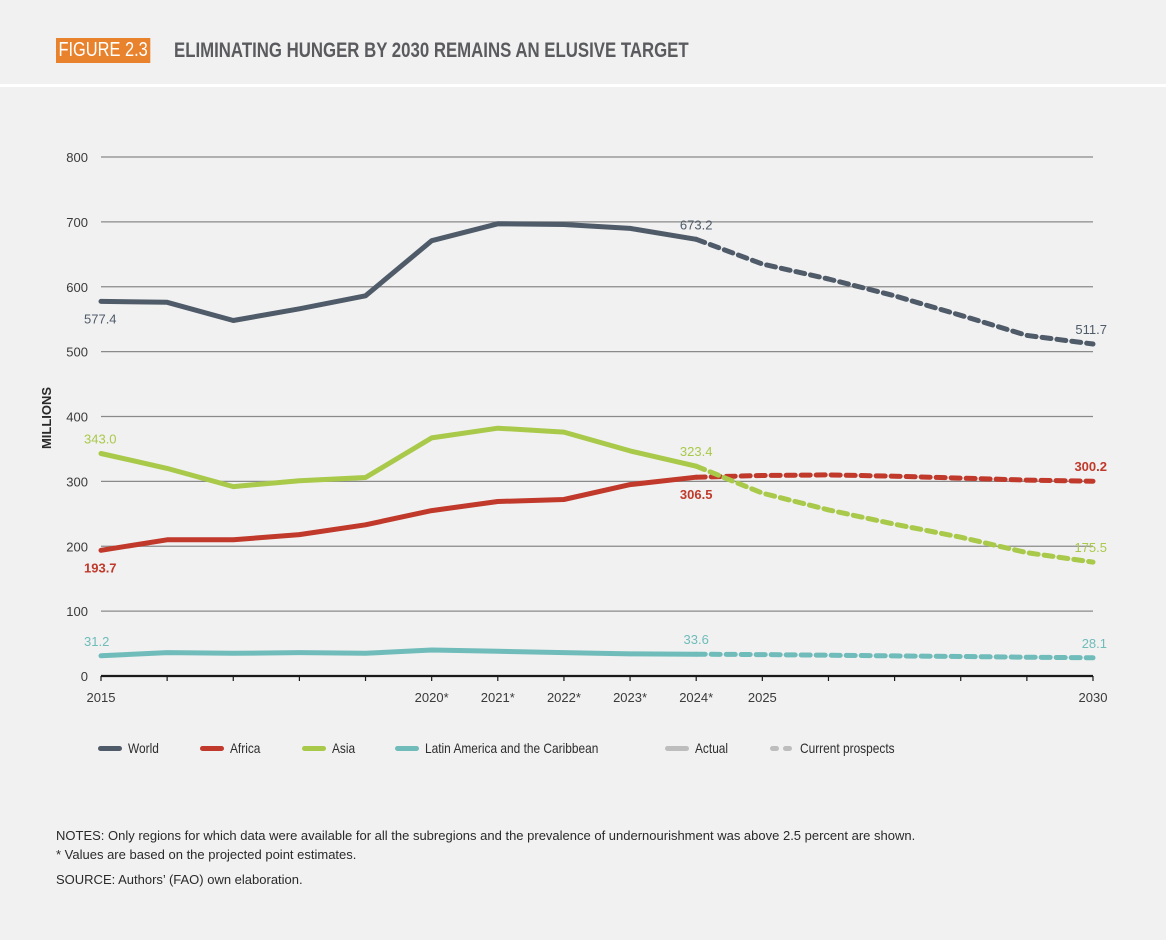 This screenshot has height=940, width=1166. What do you see at coordinates (77, 287) in the screenshot?
I see `y-tick-label: 600` at bounding box center [77, 287].